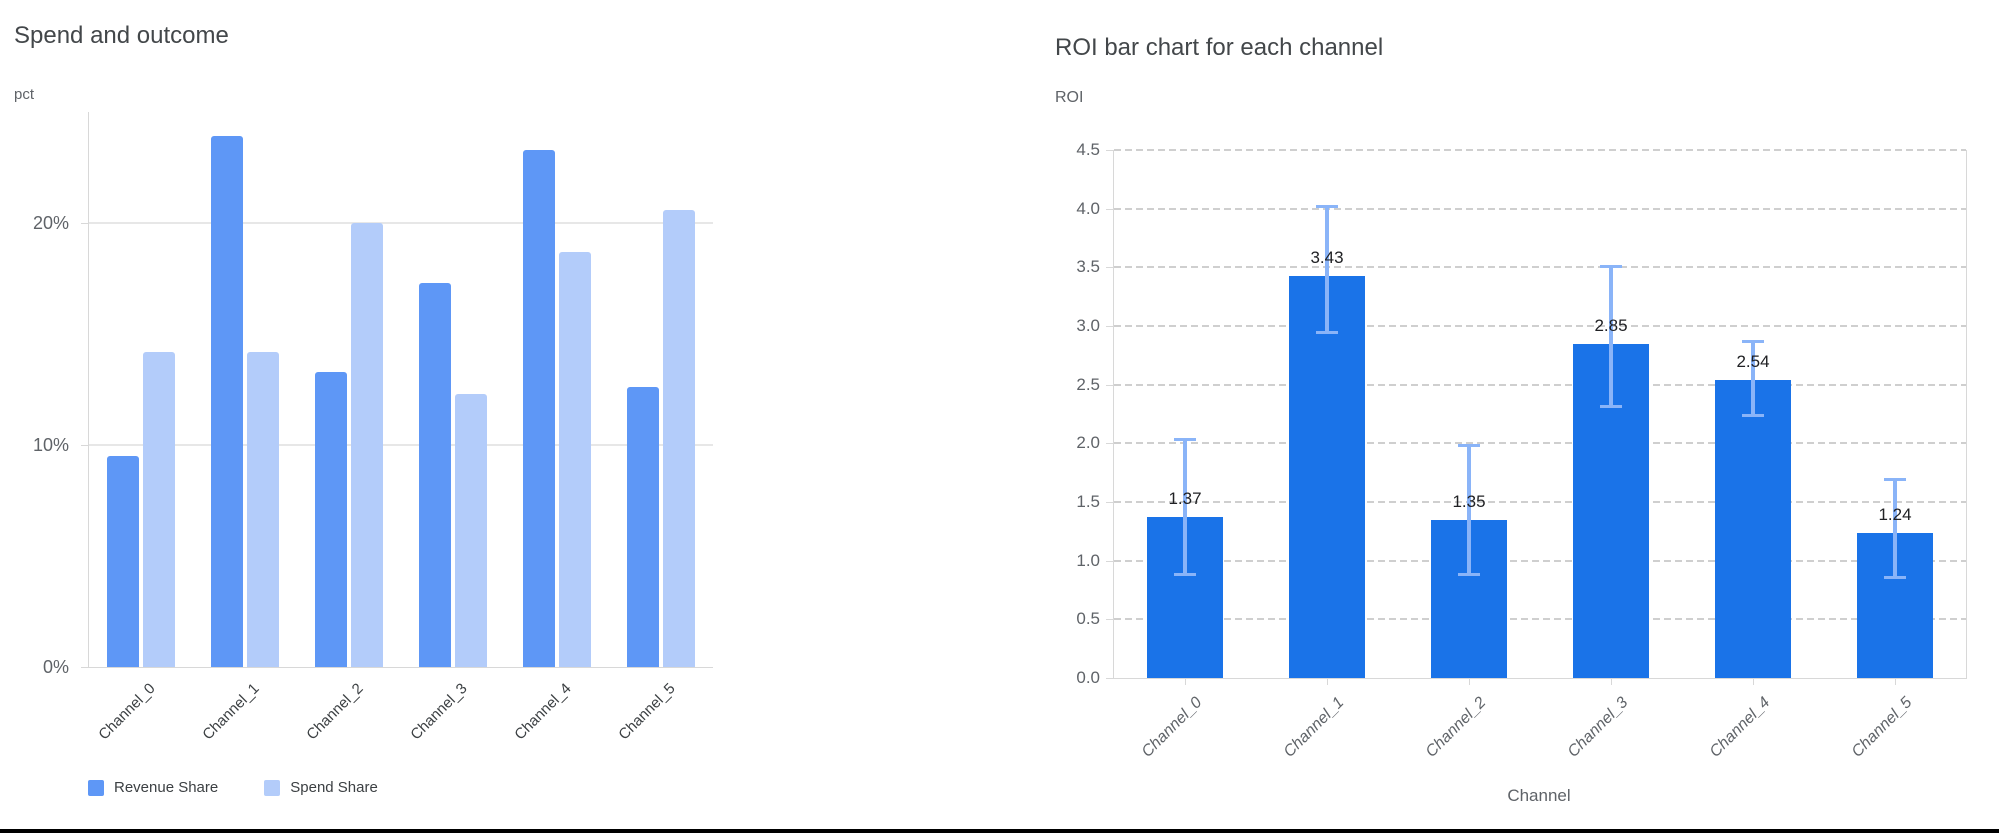  Describe the element at coordinates (85, 667) in the screenshot. I see `left-y-tick-mark-0-` at that location.